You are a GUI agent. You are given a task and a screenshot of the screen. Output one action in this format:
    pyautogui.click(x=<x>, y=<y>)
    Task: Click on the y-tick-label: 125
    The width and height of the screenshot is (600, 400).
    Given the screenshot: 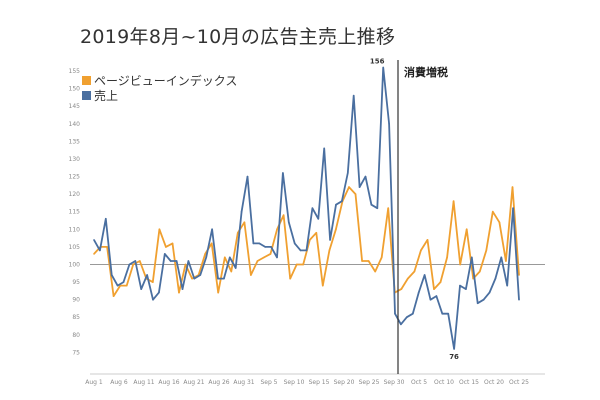 What is the action you would take?
    pyautogui.click(x=75, y=177)
    